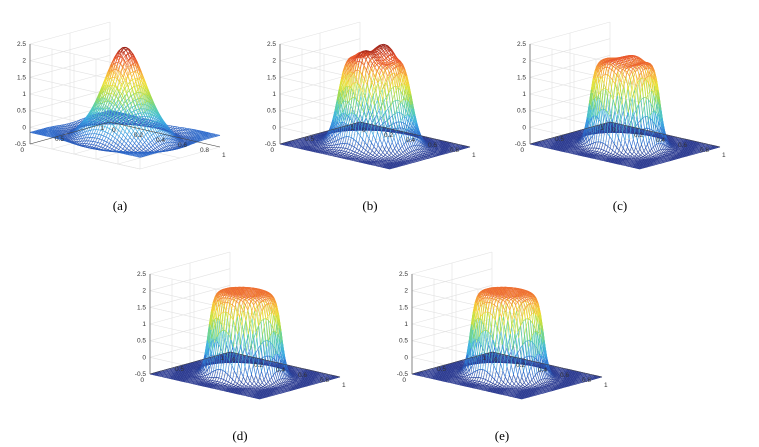  I want to click on z-tick-label: 1, so click(24, 94).